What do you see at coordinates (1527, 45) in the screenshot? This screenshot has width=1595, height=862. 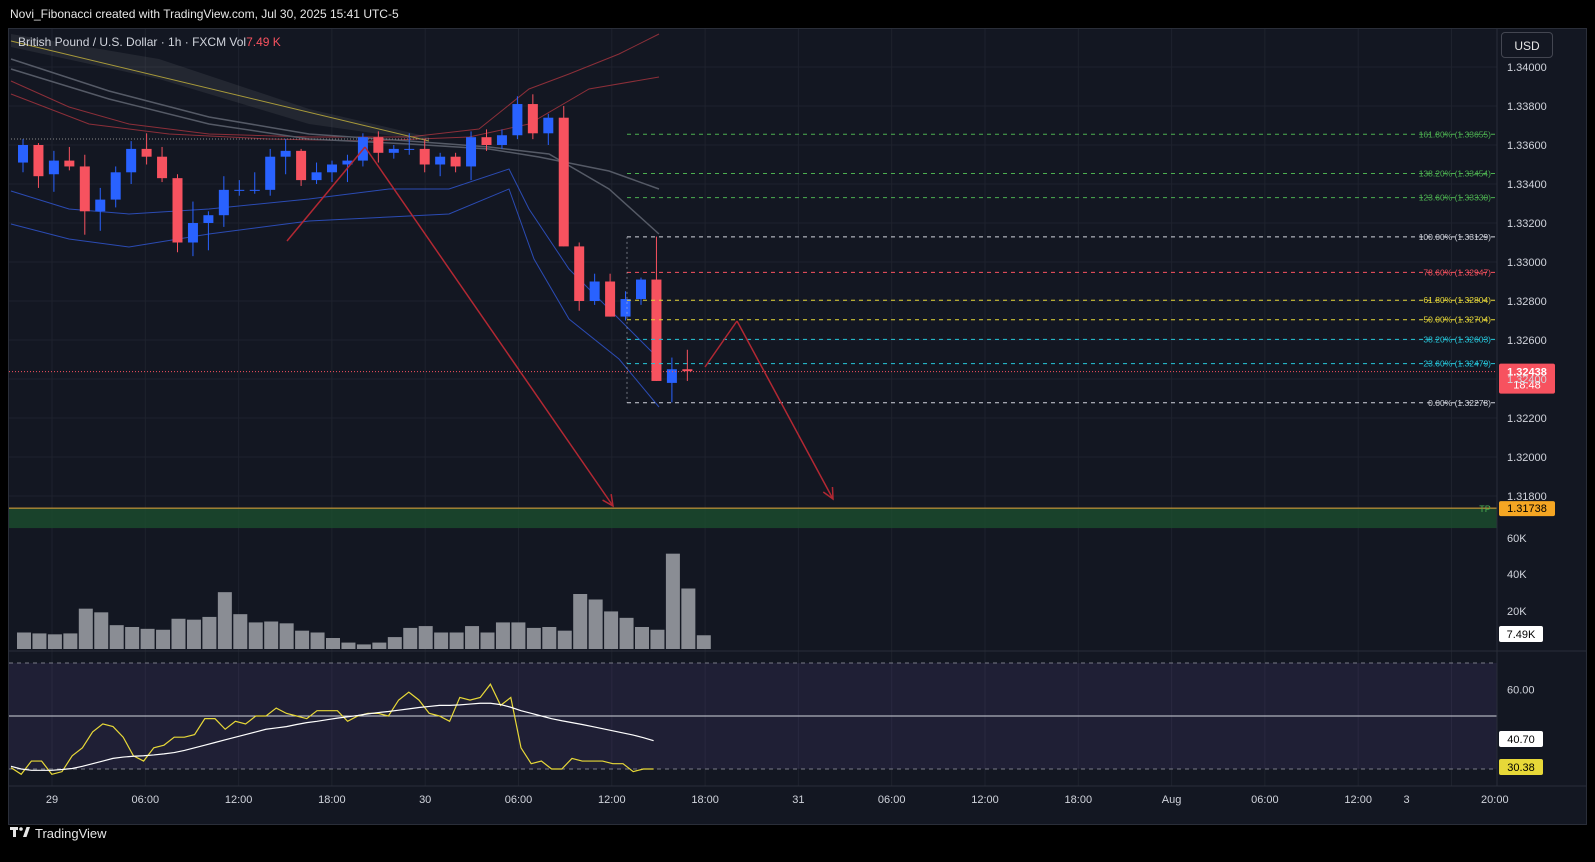 I see `currency-button: USD` at bounding box center [1527, 45].